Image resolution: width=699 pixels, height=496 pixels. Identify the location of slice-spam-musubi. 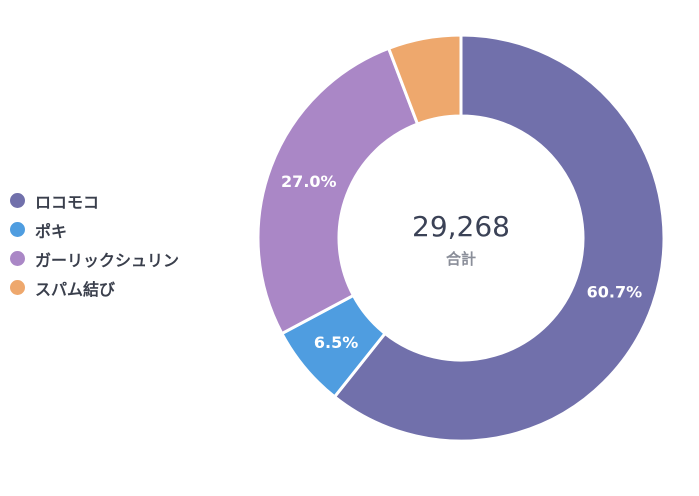
(425, 79).